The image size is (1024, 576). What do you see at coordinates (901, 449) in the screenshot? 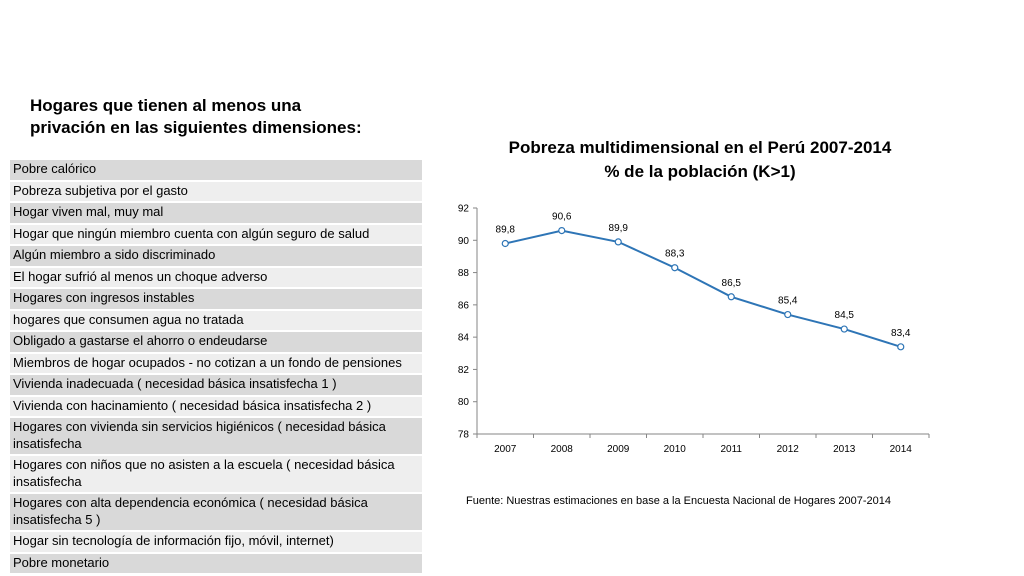
I see `x-tick-label: 2014` at bounding box center [901, 449].